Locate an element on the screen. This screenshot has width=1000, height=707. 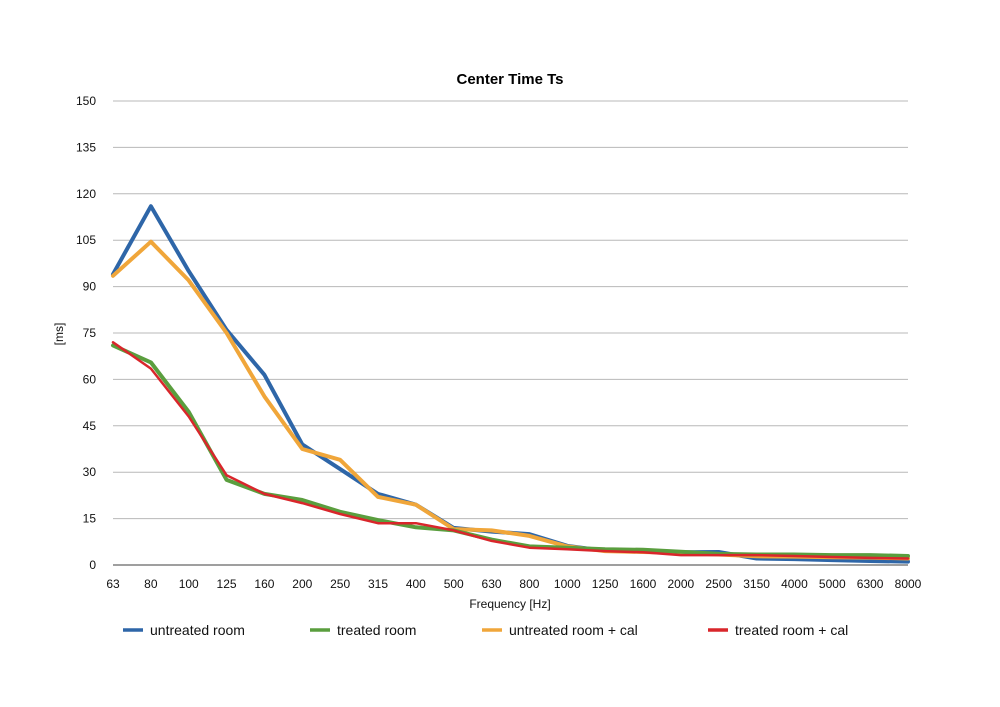
y-tick-label: 30 is located at coordinates (90, 472).